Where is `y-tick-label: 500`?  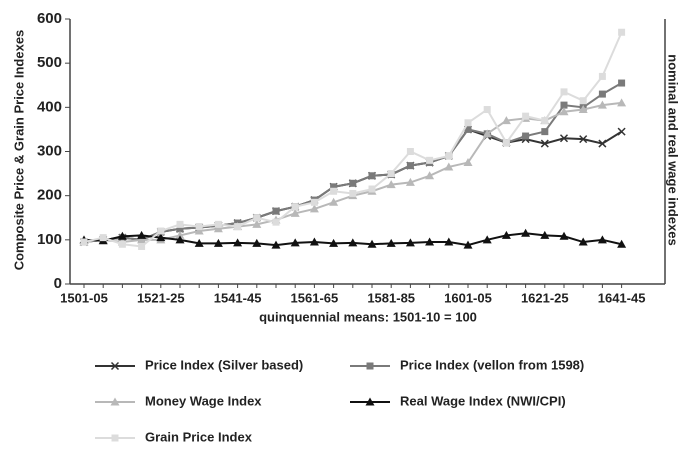 y-tick-label: 500 is located at coordinates (49, 62).